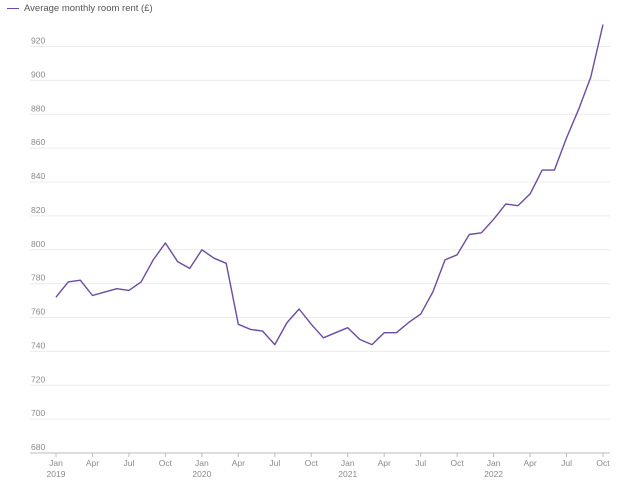 The width and height of the screenshot is (640, 486). What do you see at coordinates (38, 312) in the screenshot?
I see `y-tick-label: 760` at bounding box center [38, 312].